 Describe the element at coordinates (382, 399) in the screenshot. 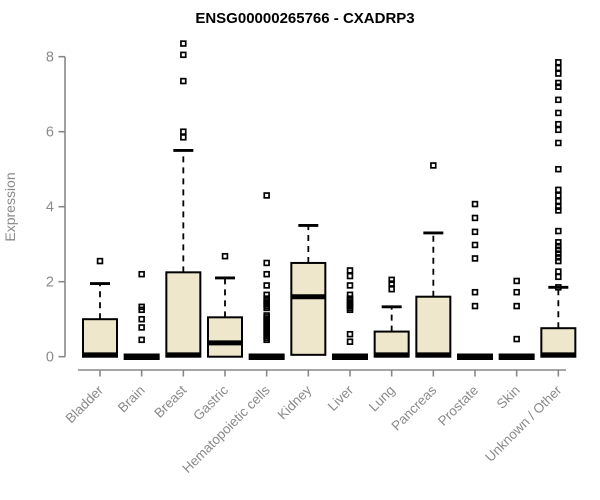

I see `x-tick-label: Lung` at that location.